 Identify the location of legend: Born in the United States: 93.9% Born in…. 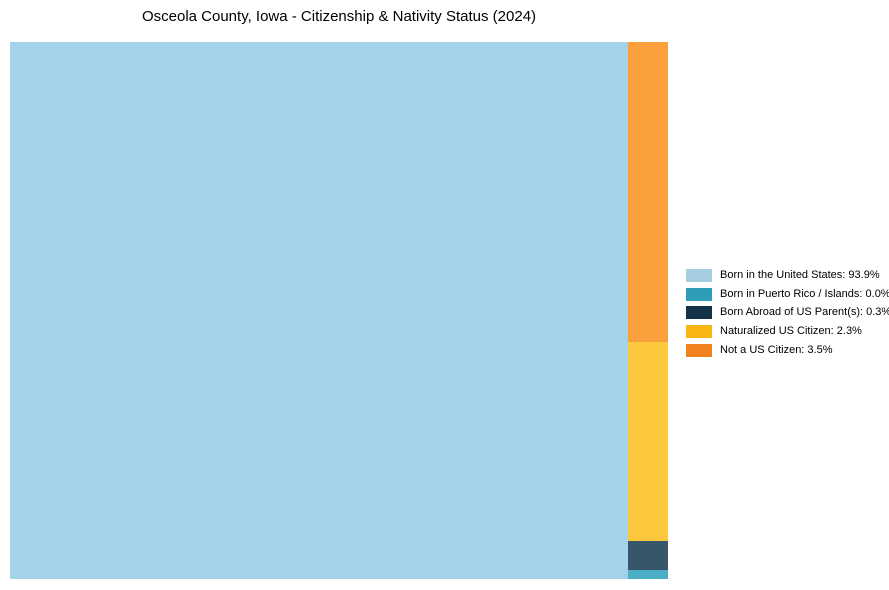
(787, 312).